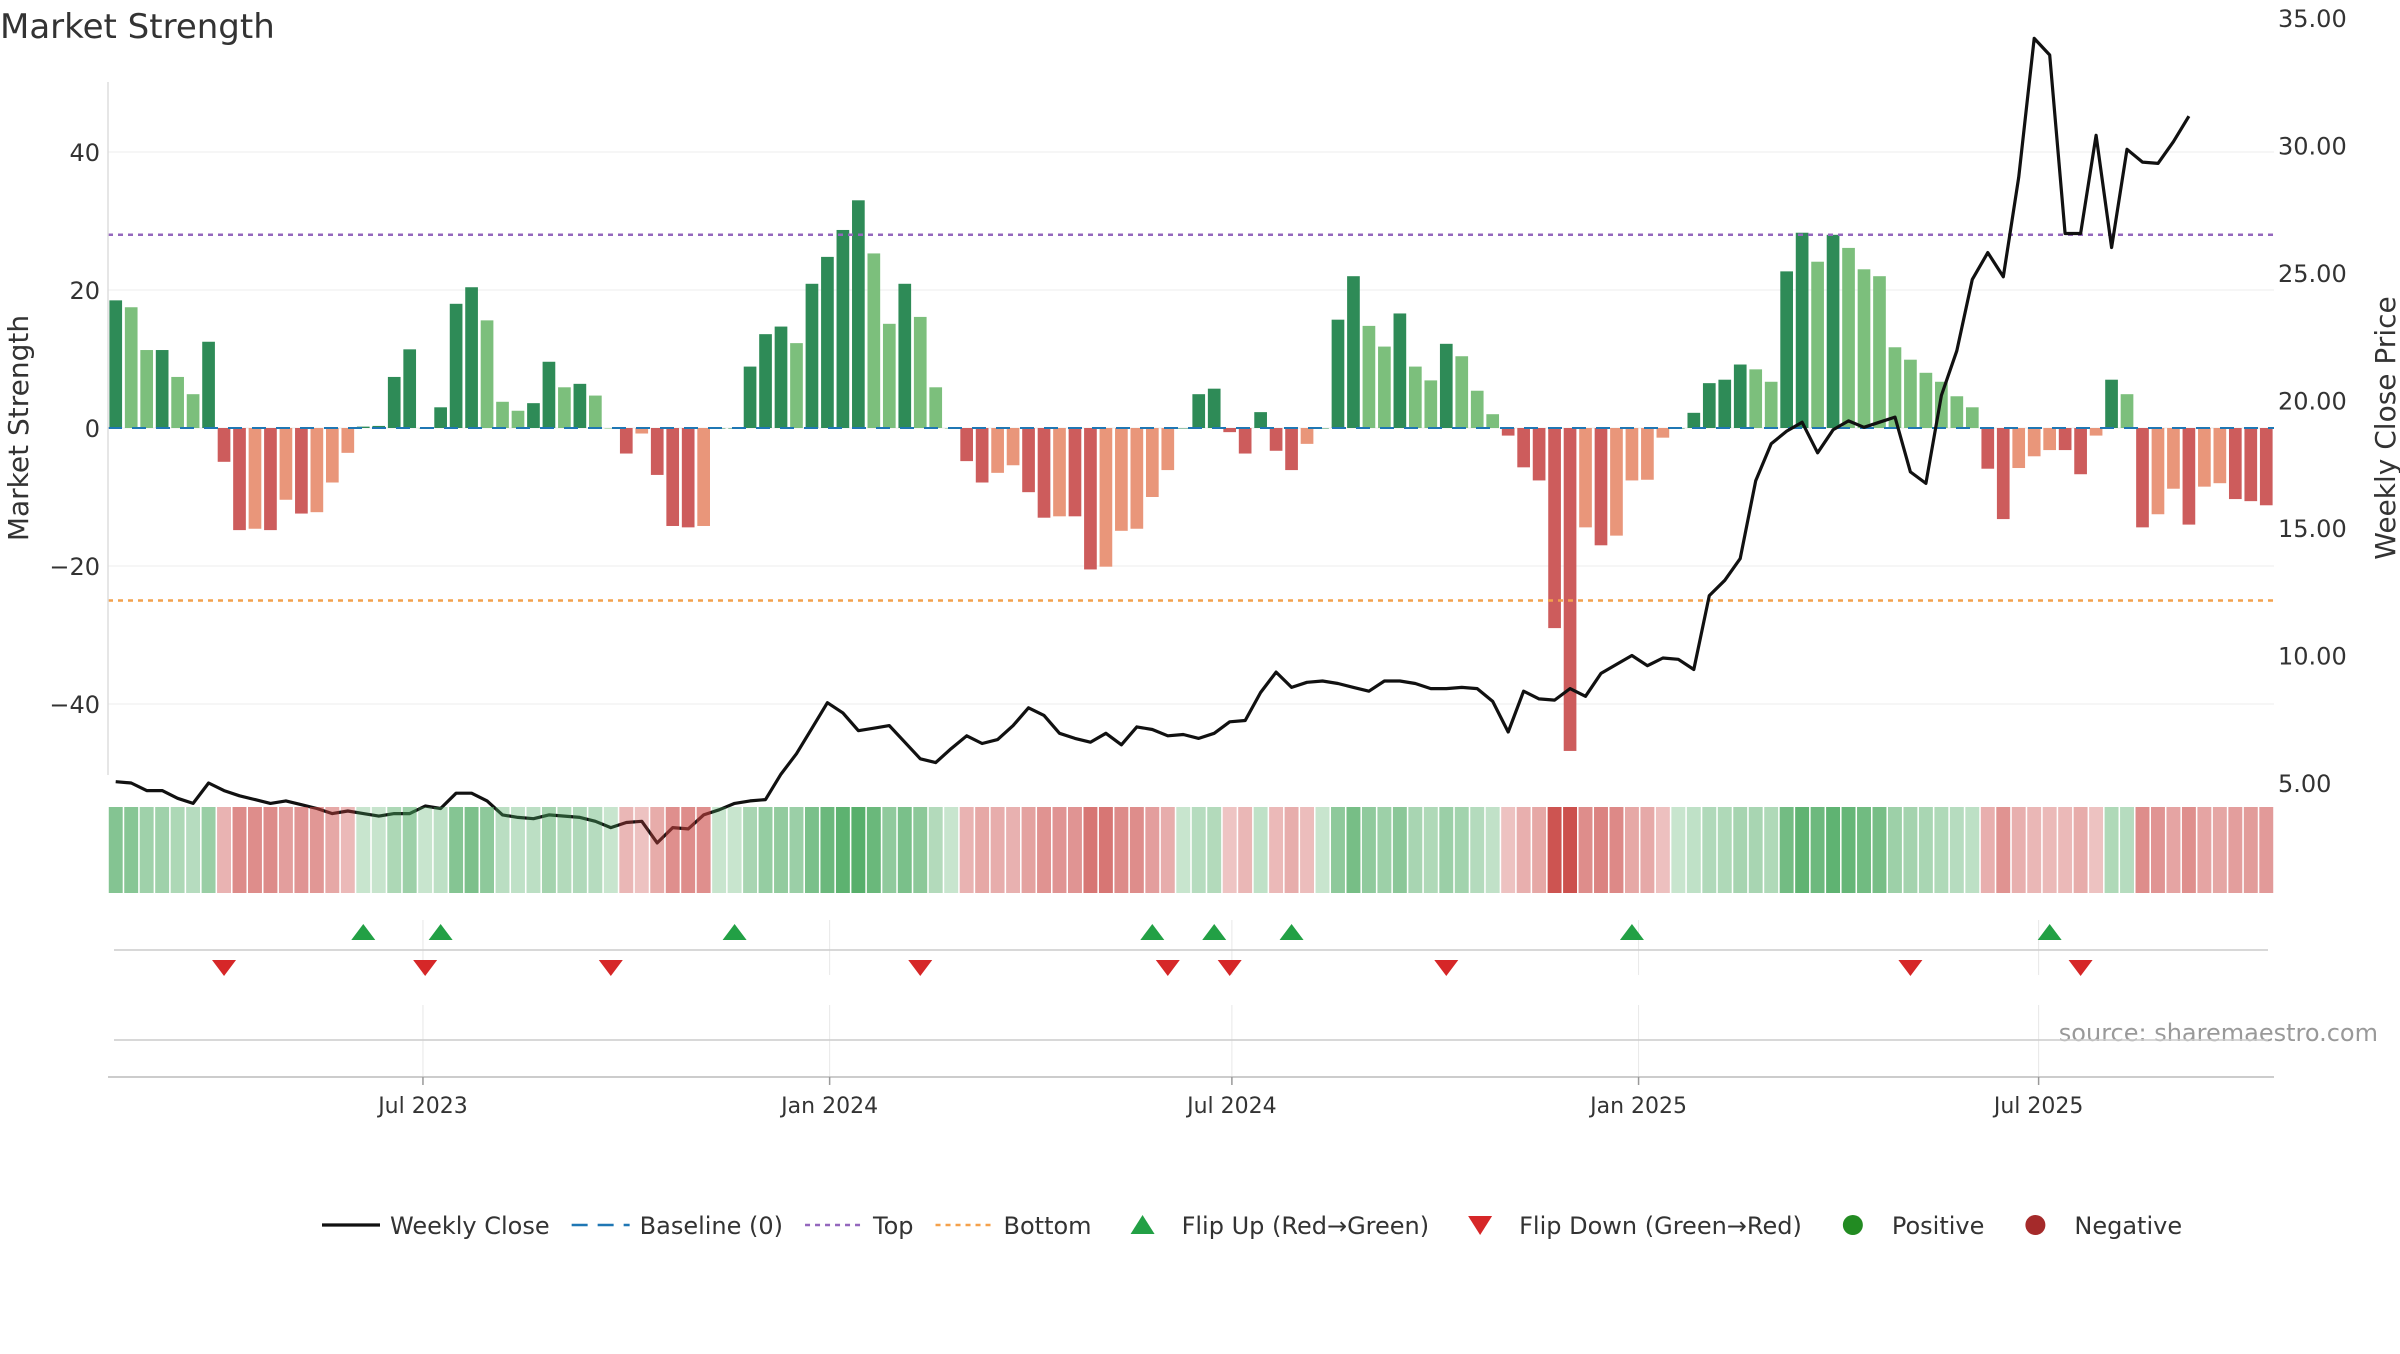  What do you see at coordinates (2312, 274) in the screenshot?
I see `y2-tick-label: 25.00` at bounding box center [2312, 274].